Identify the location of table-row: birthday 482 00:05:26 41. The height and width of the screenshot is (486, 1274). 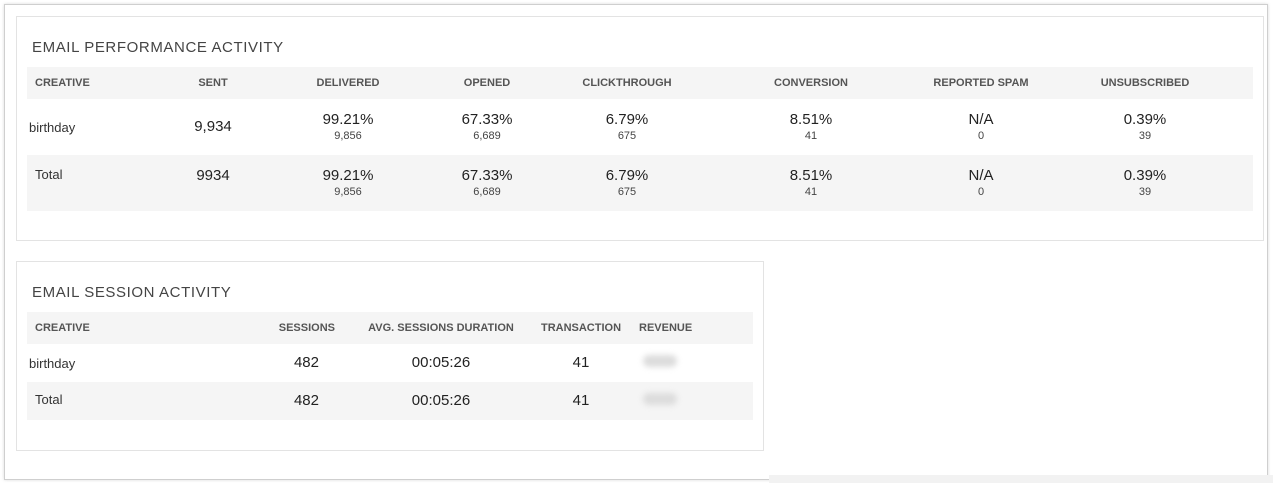
(390, 363).